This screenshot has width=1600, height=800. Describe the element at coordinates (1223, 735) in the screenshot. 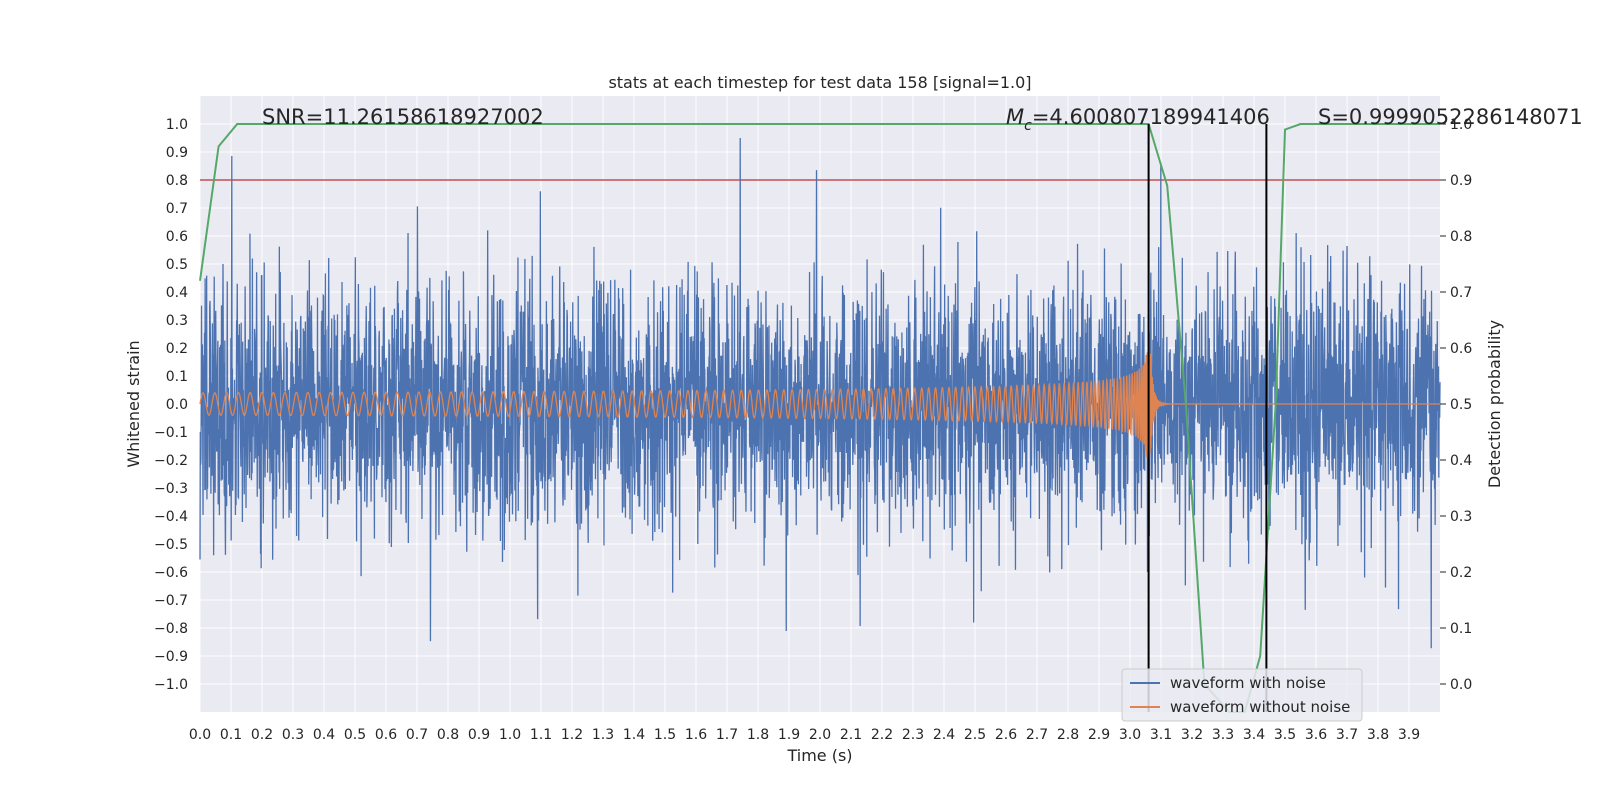

I see `x-tick-label: 3.3` at that location.